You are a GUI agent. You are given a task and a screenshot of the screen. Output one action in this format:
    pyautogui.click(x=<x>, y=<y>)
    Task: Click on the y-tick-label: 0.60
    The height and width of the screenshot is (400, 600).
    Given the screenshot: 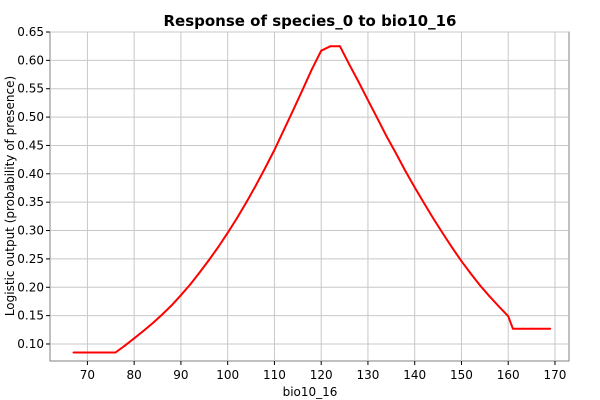 What is the action you would take?
    pyautogui.click(x=30, y=60)
    